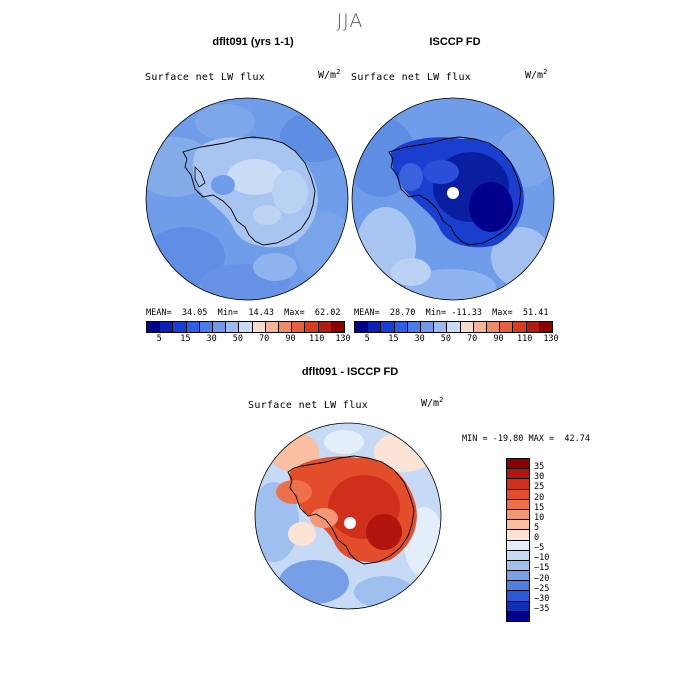 The image size is (700, 700). What do you see at coordinates (350, 21) in the screenshot?
I see `figure-title: JJA` at bounding box center [350, 21].